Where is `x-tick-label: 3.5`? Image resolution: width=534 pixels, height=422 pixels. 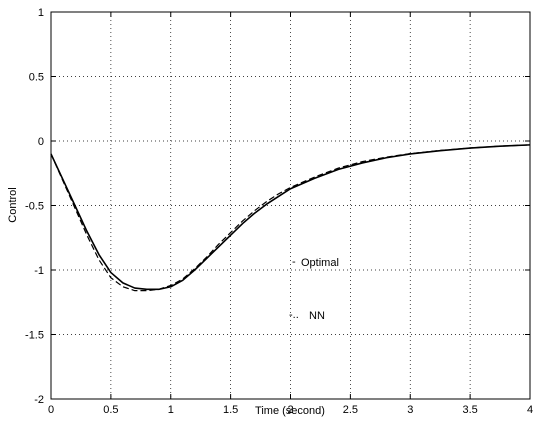
x-tick-label: 3.5 is located at coordinates (469, 410).